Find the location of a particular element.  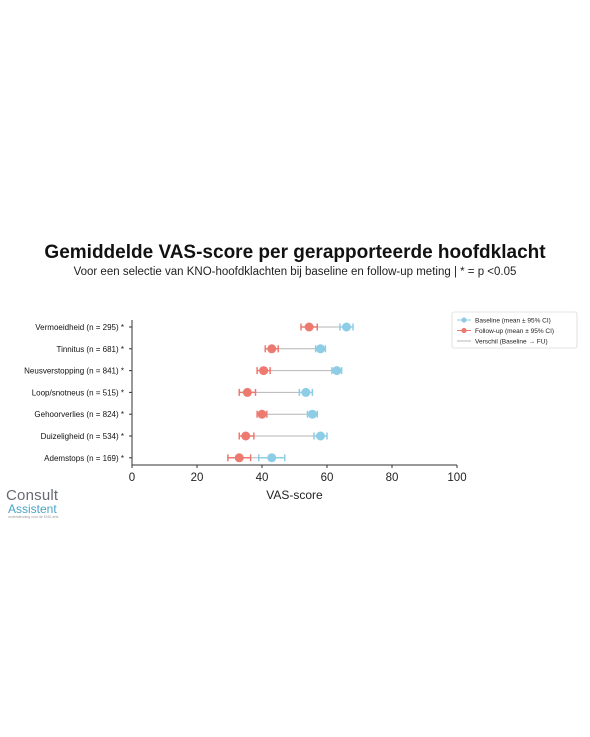

category-label: Ademstops (n = 169) * is located at coordinates (84, 458).